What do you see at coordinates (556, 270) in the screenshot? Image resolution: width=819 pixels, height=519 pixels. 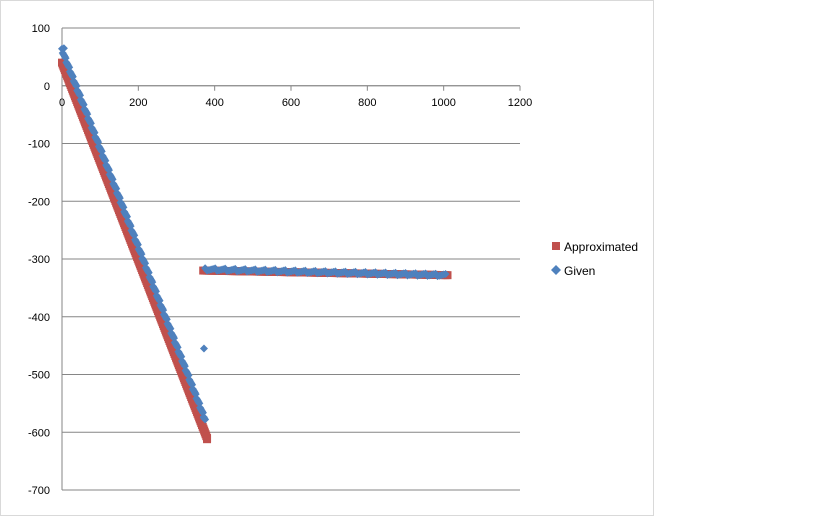 I see `legend-diamond-icon` at bounding box center [556, 270].